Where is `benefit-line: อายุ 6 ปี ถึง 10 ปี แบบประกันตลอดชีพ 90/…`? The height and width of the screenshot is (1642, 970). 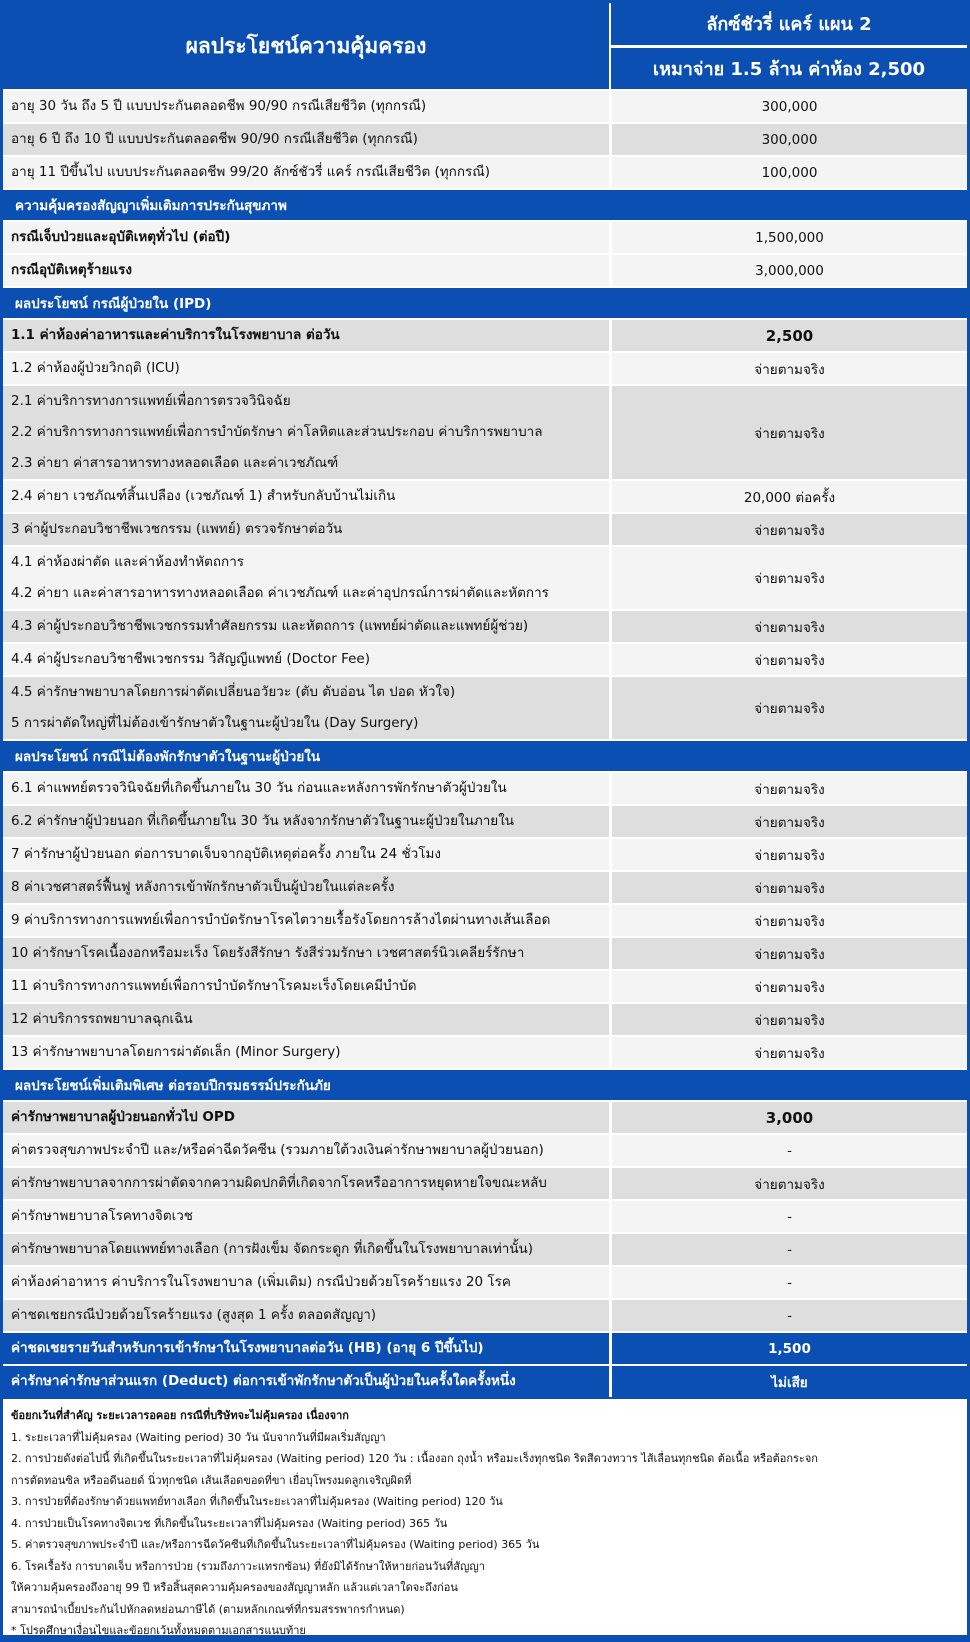
benefit-line: อายุ 6 ปี ถึง 10 ปี แบบประกันตลอดชีพ 90/… is located at coordinates (214, 139).